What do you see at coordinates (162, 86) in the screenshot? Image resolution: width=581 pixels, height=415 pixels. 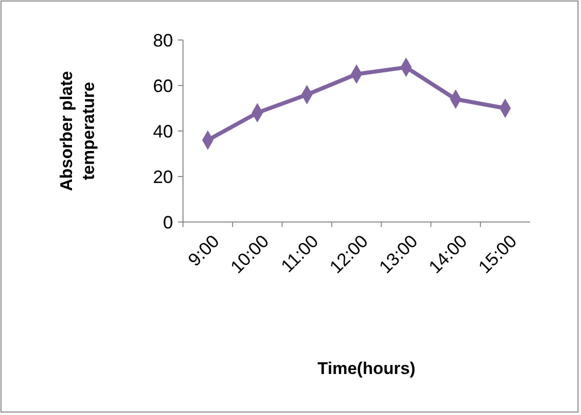 I see `y-tick-label: 60` at bounding box center [162, 86].